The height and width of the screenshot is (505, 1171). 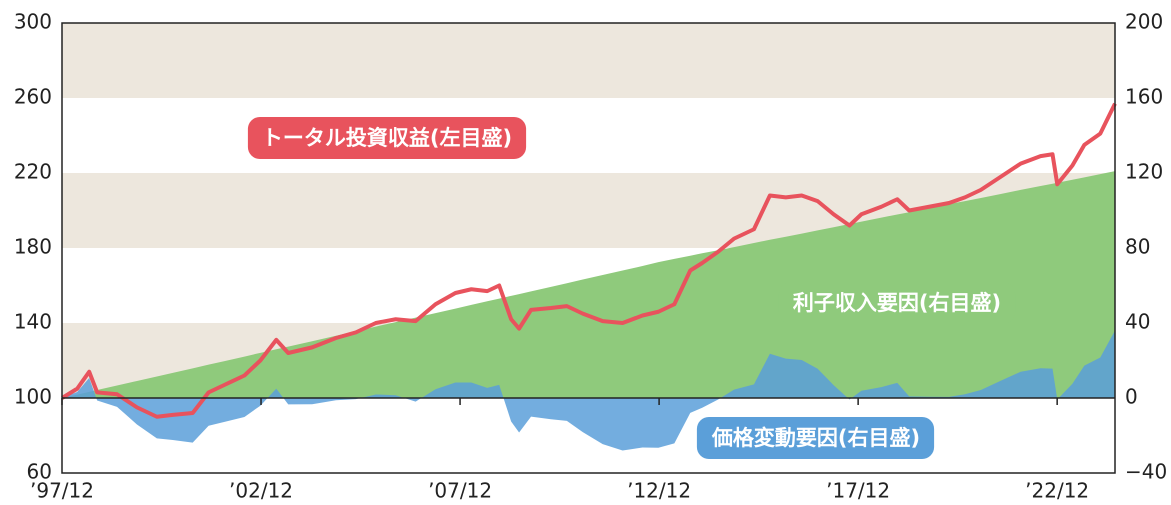 What do you see at coordinates (1137, 247) in the screenshot?
I see `y2-tick-label: 80` at bounding box center [1137, 247].